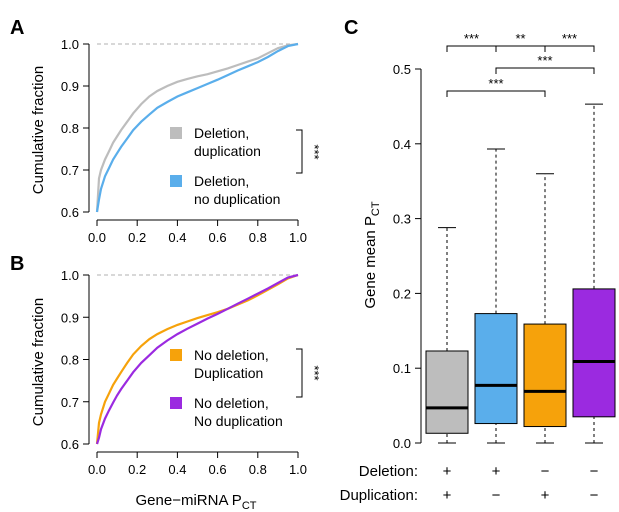 Image resolution: width=619 pixels, height=512 pixels. Describe the element at coordinates (370, 262) in the screenshot. I see `y-axis-title-main: Gene mean P` at that location.